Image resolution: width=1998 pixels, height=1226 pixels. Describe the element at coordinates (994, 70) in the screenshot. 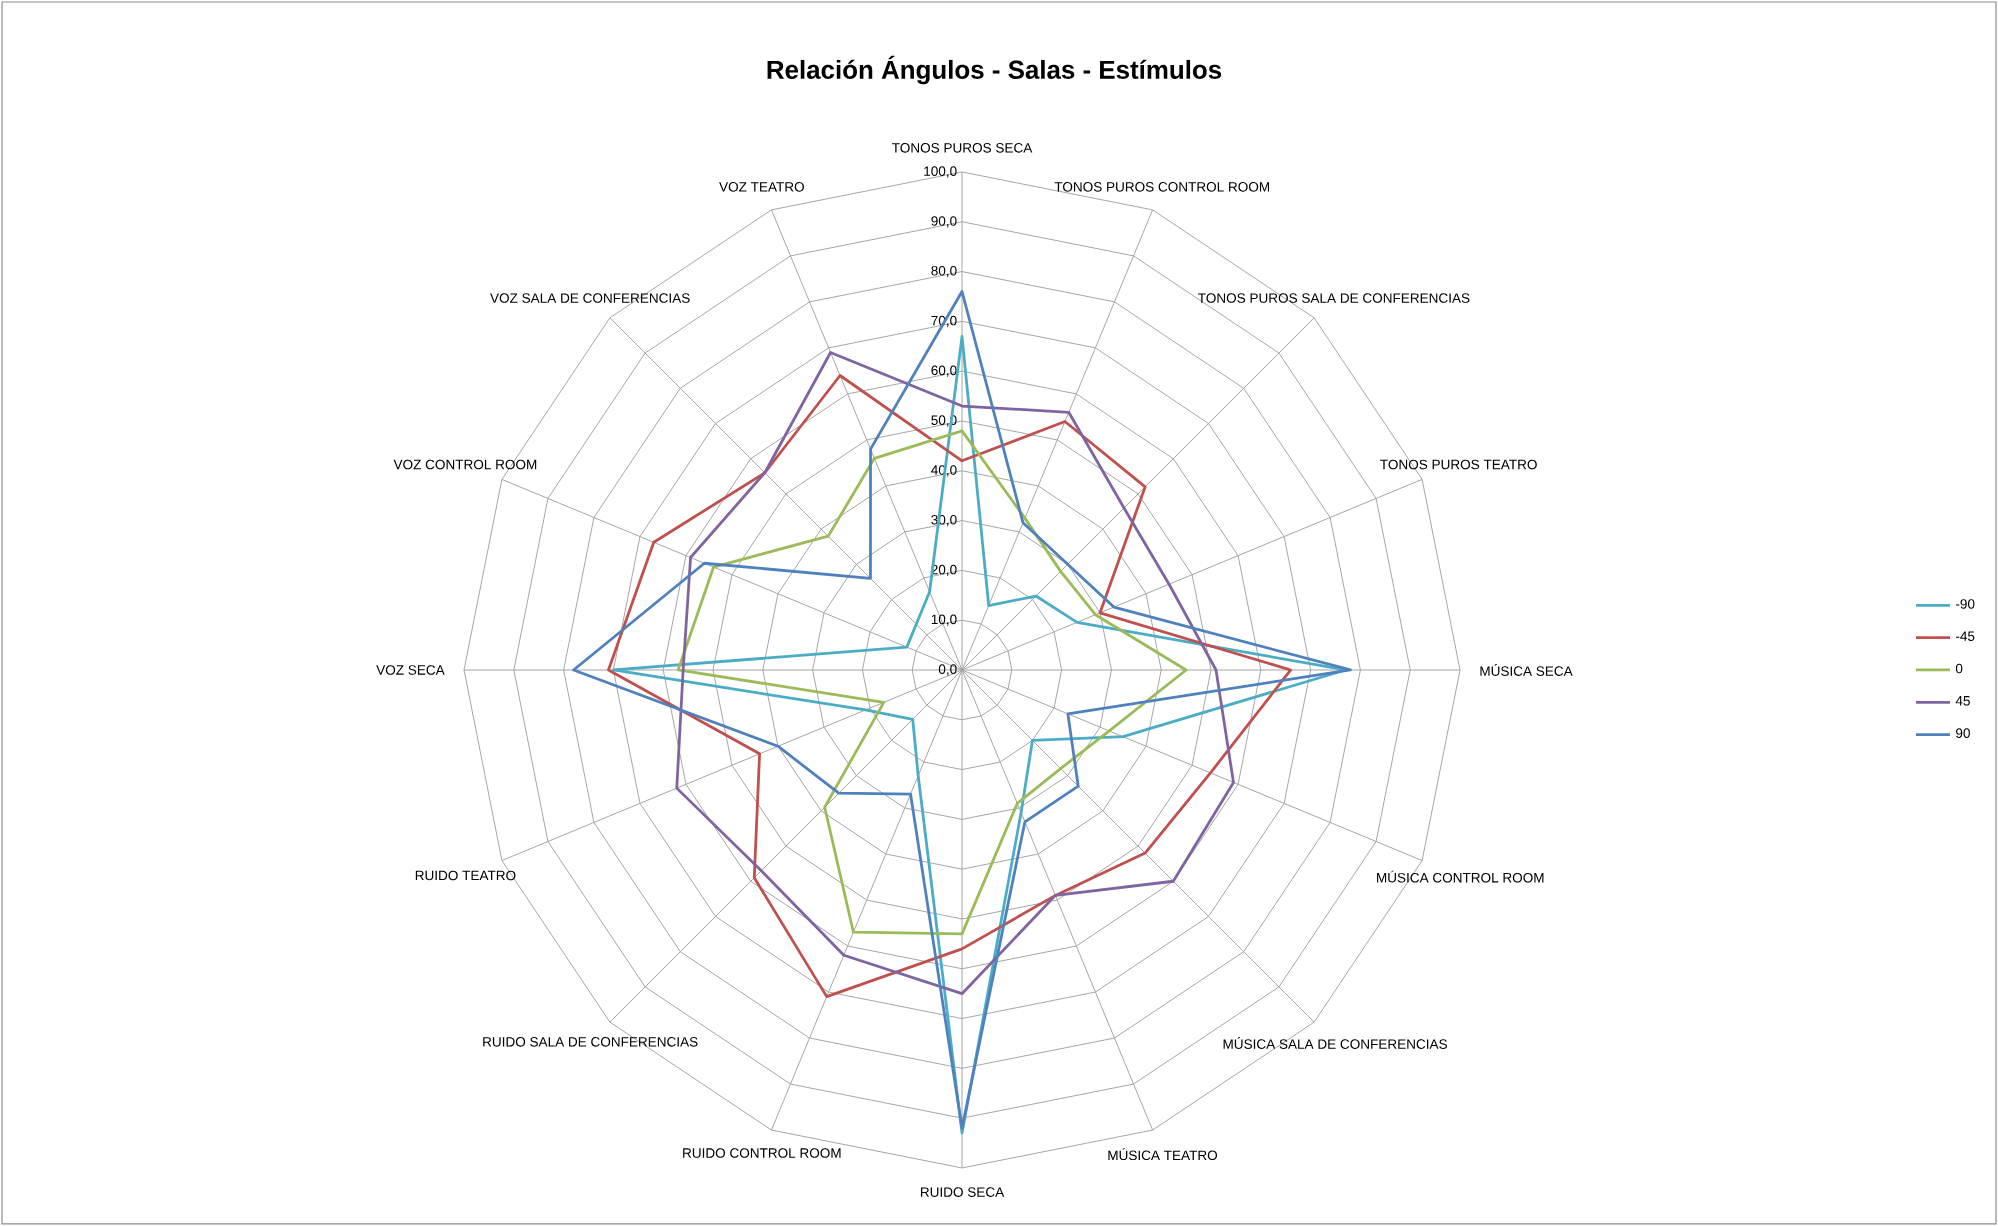

I see `chart-title: Relación Ángulos - Salas - Estímulos` at that location.